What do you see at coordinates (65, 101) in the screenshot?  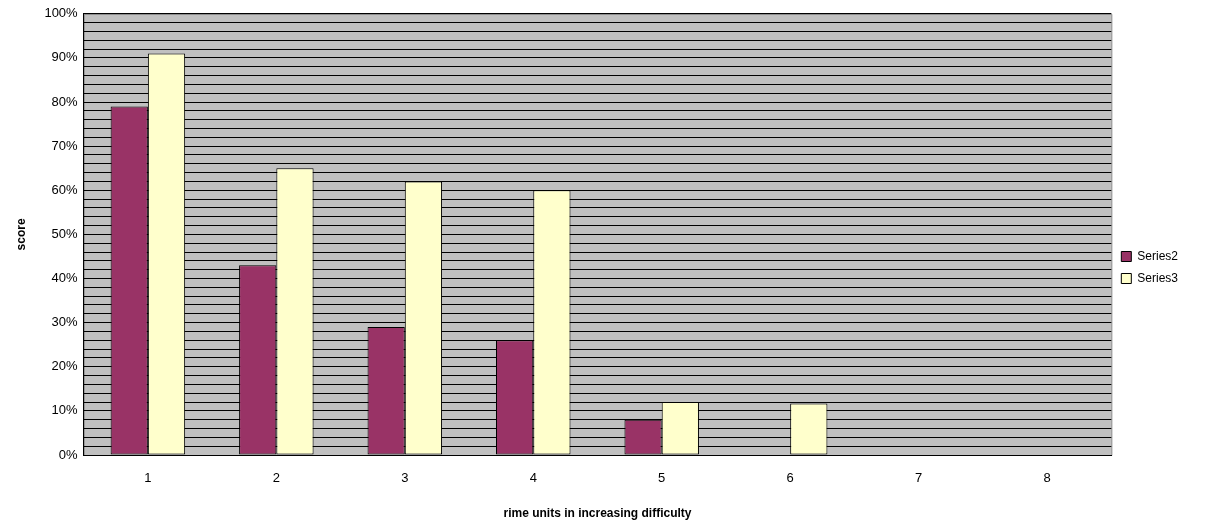 I see `y-tick-label: 80%` at bounding box center [65, 101].